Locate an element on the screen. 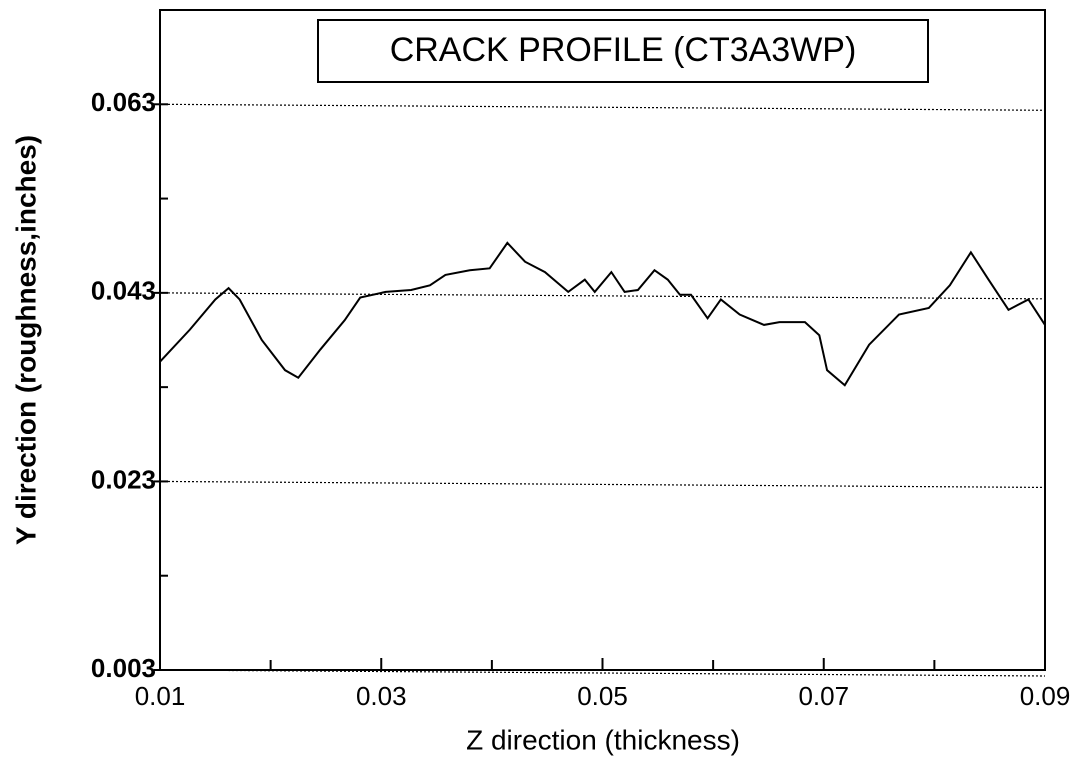  y-tick-label: 0.003 is located at coordinates (123, 668).